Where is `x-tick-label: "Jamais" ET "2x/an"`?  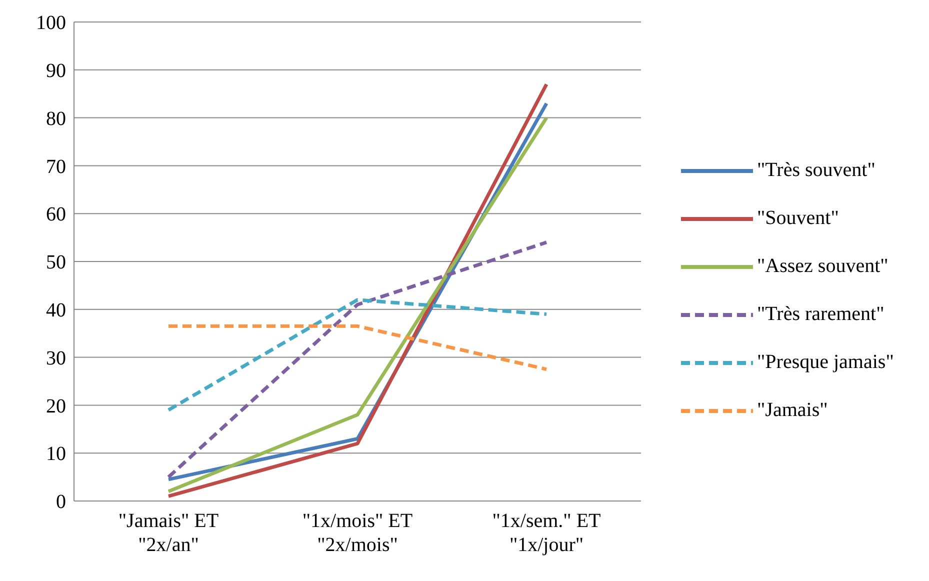 x-tick-label: "Jamais" ET "2x/an" is located at coordinates (168, 533).